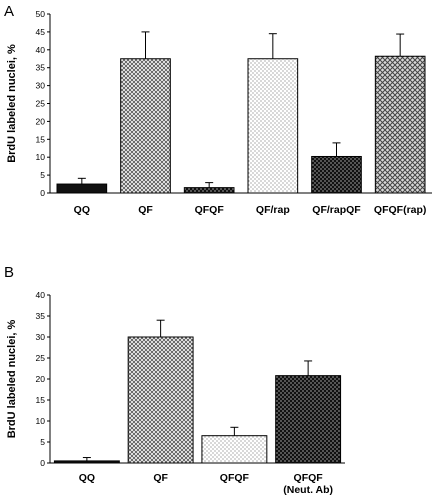 The image size is (433, 500). Describe the element at coordinates (12, 103) in the screenshot. I see `a-y-axis-label: BrdU labeled nuclei, %` at that location.